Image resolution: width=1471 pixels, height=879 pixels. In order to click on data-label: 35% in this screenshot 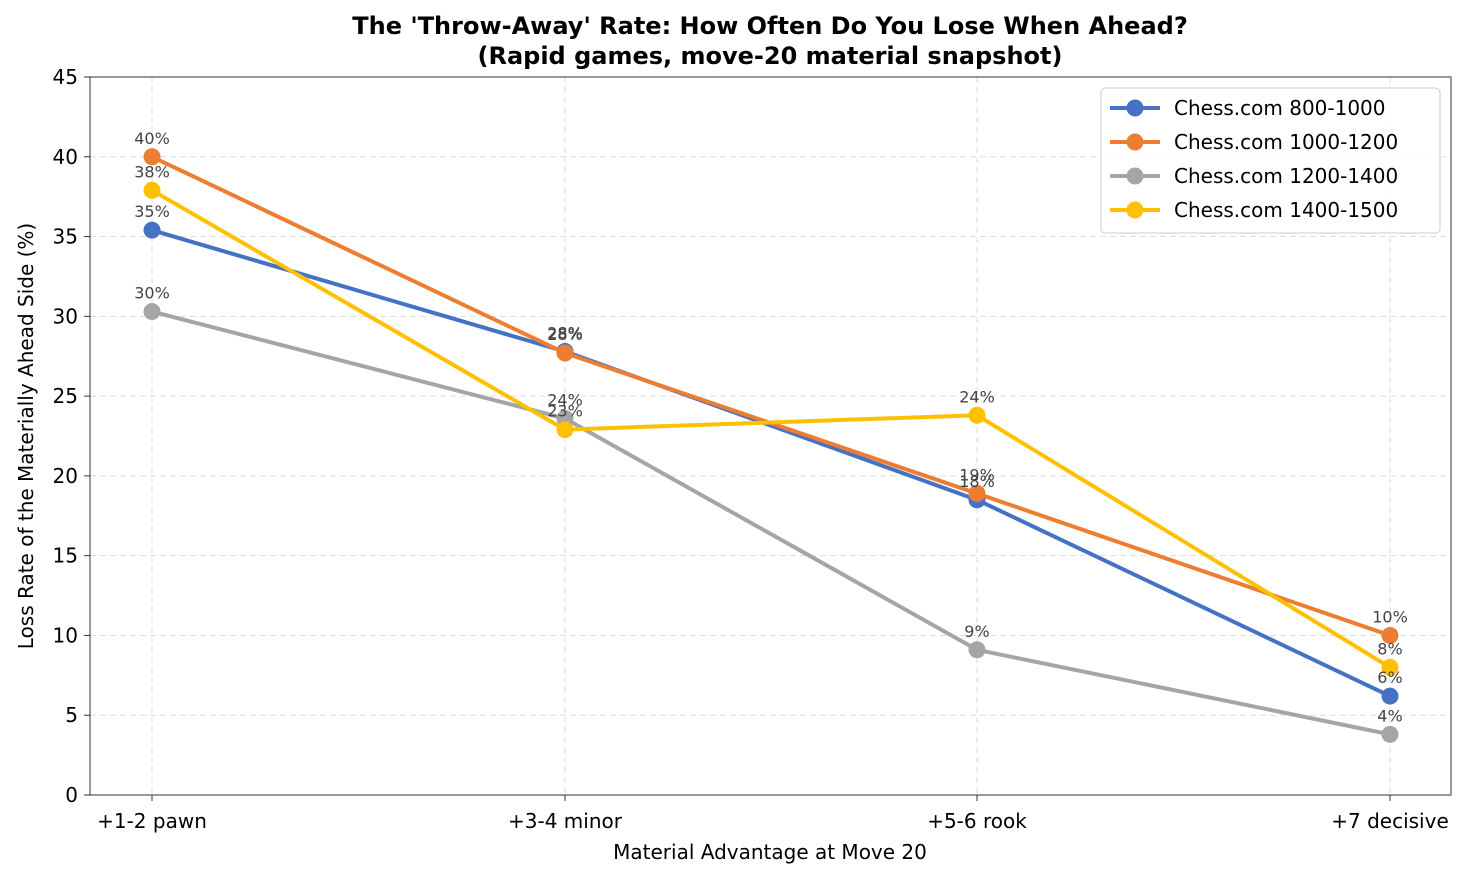, I will do `click(152, 211)`.